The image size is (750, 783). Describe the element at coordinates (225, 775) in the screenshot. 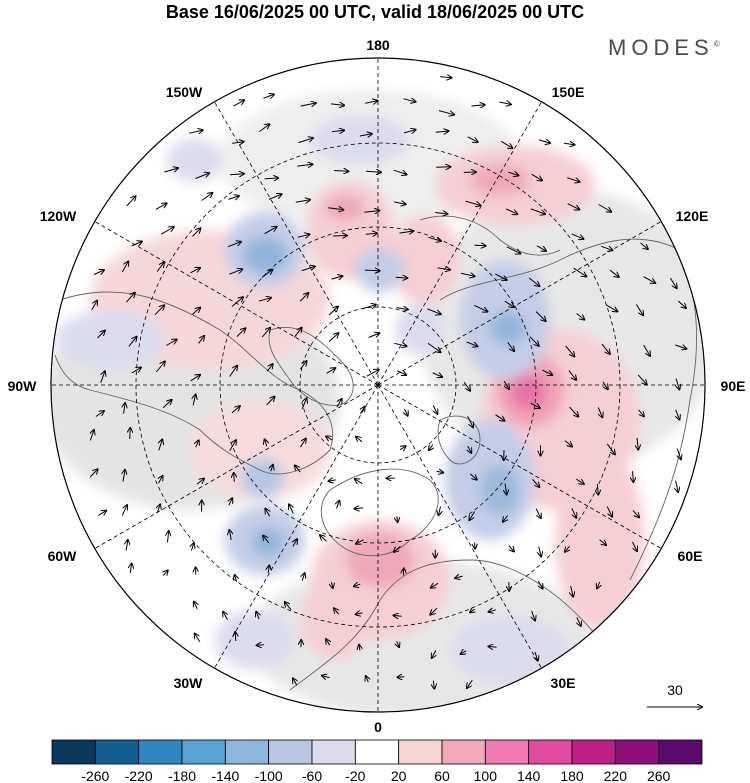

I see `colorbar-tick-label: -140` at that location.